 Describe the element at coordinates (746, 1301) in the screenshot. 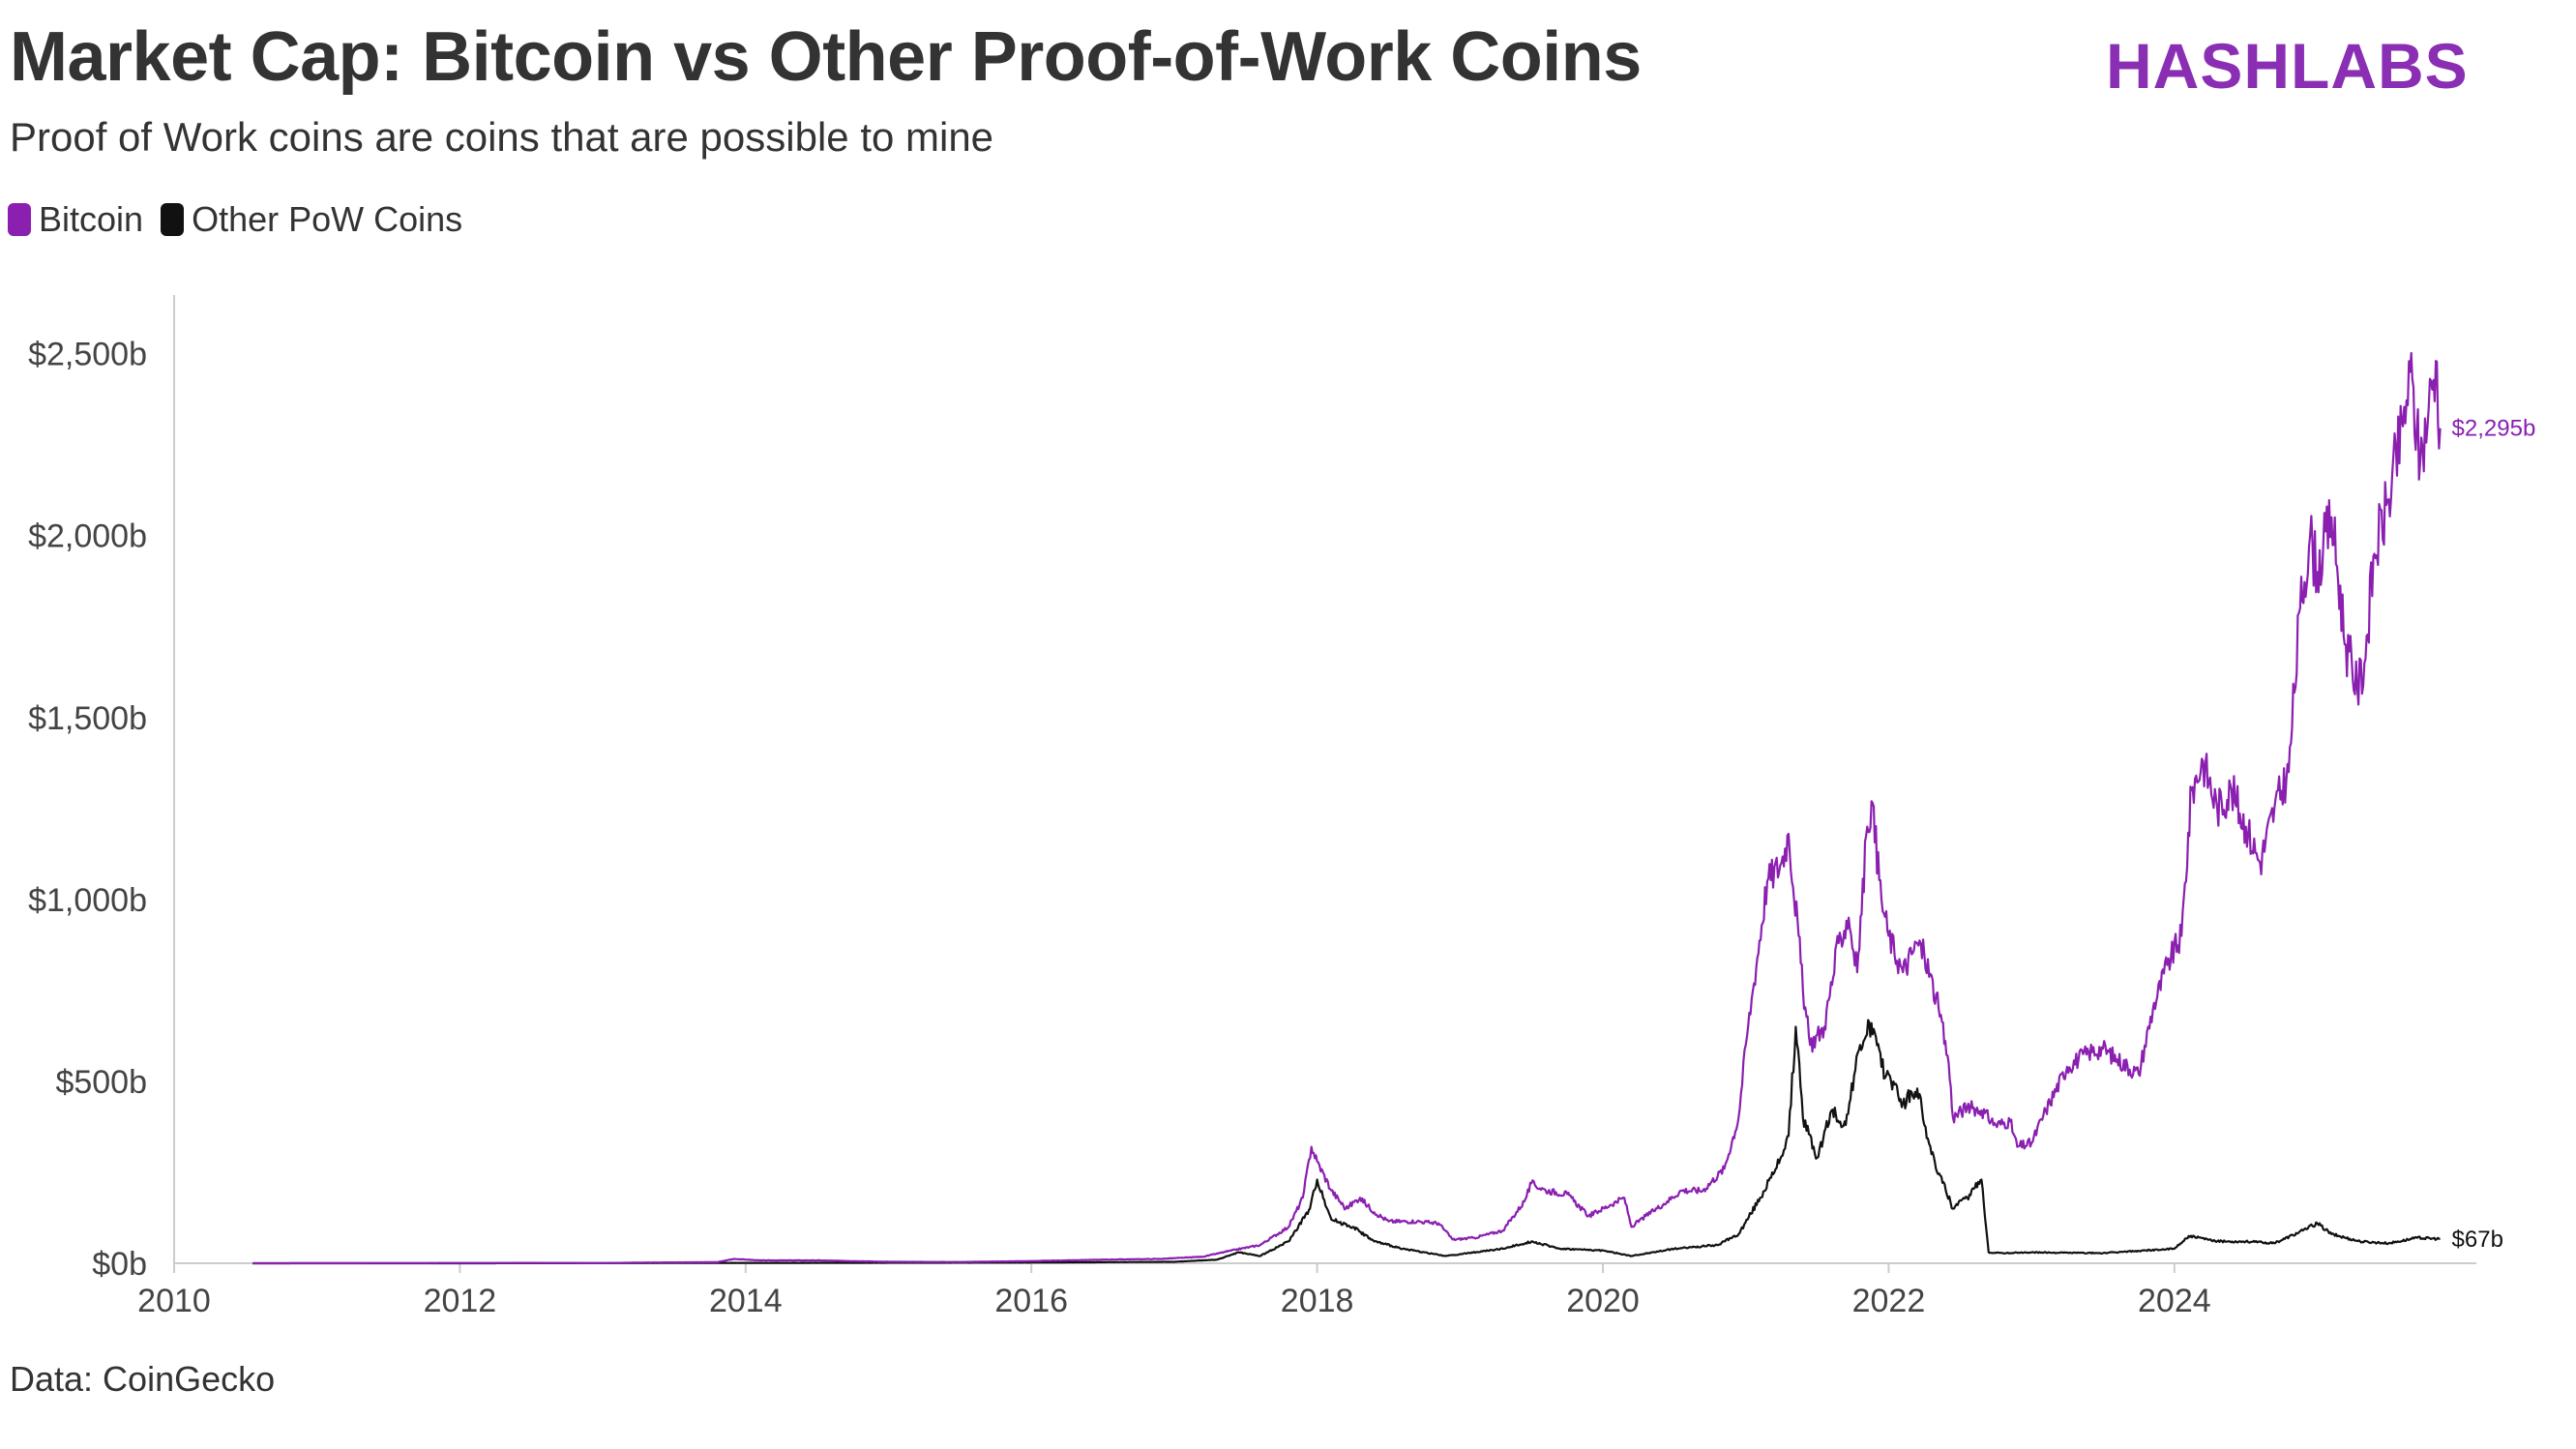

I see `x-tick-label: 2014` at that location.